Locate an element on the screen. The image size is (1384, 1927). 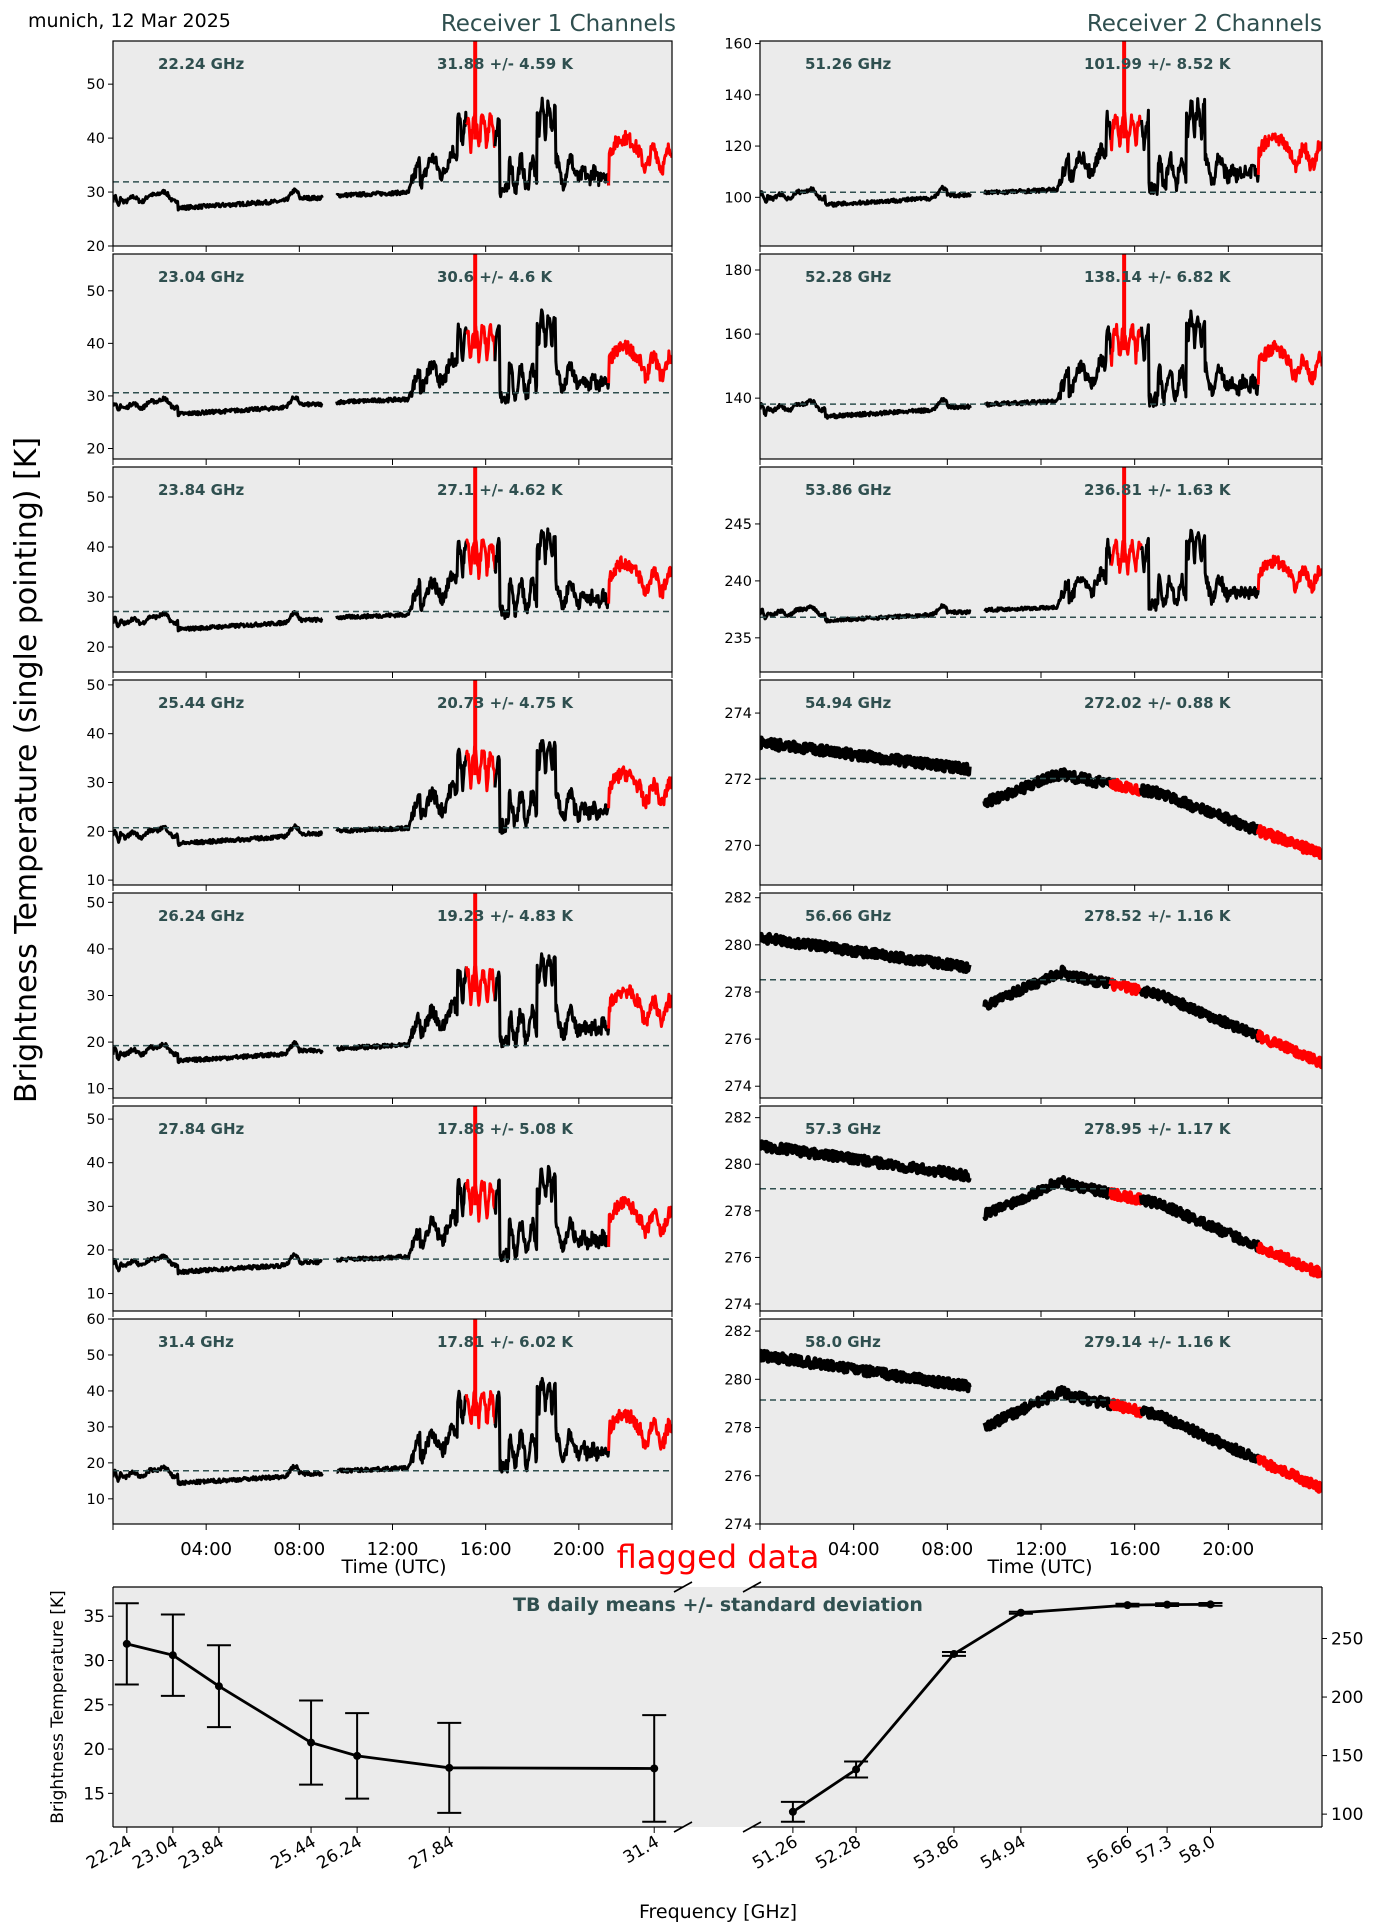
x-tick-label: 23.04 is located at coordinates (155, 1853).